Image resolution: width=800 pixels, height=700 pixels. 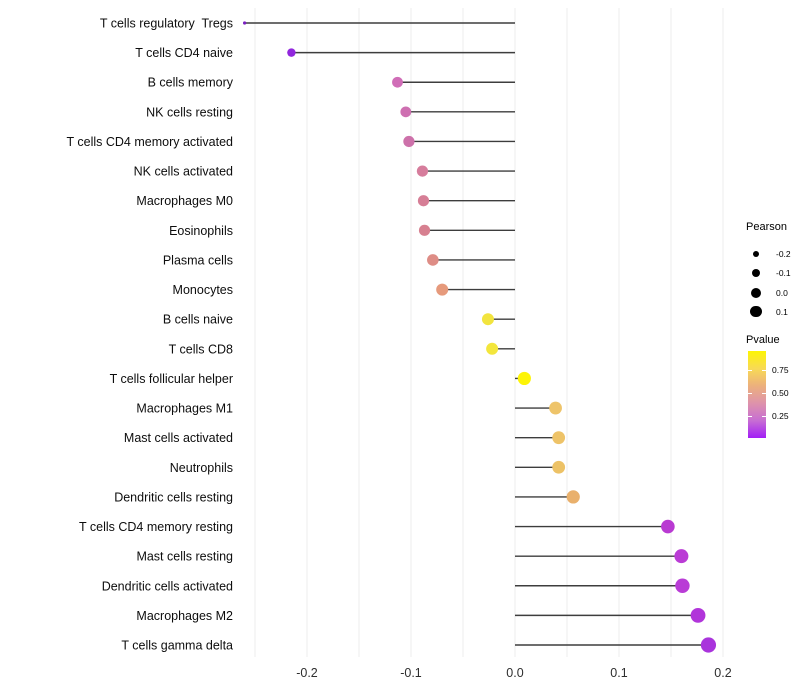 What do you see at coordinates (178, 438) in the screenshot?
I see `row-label: Mast cells activated` at bounding box center [178, 438].